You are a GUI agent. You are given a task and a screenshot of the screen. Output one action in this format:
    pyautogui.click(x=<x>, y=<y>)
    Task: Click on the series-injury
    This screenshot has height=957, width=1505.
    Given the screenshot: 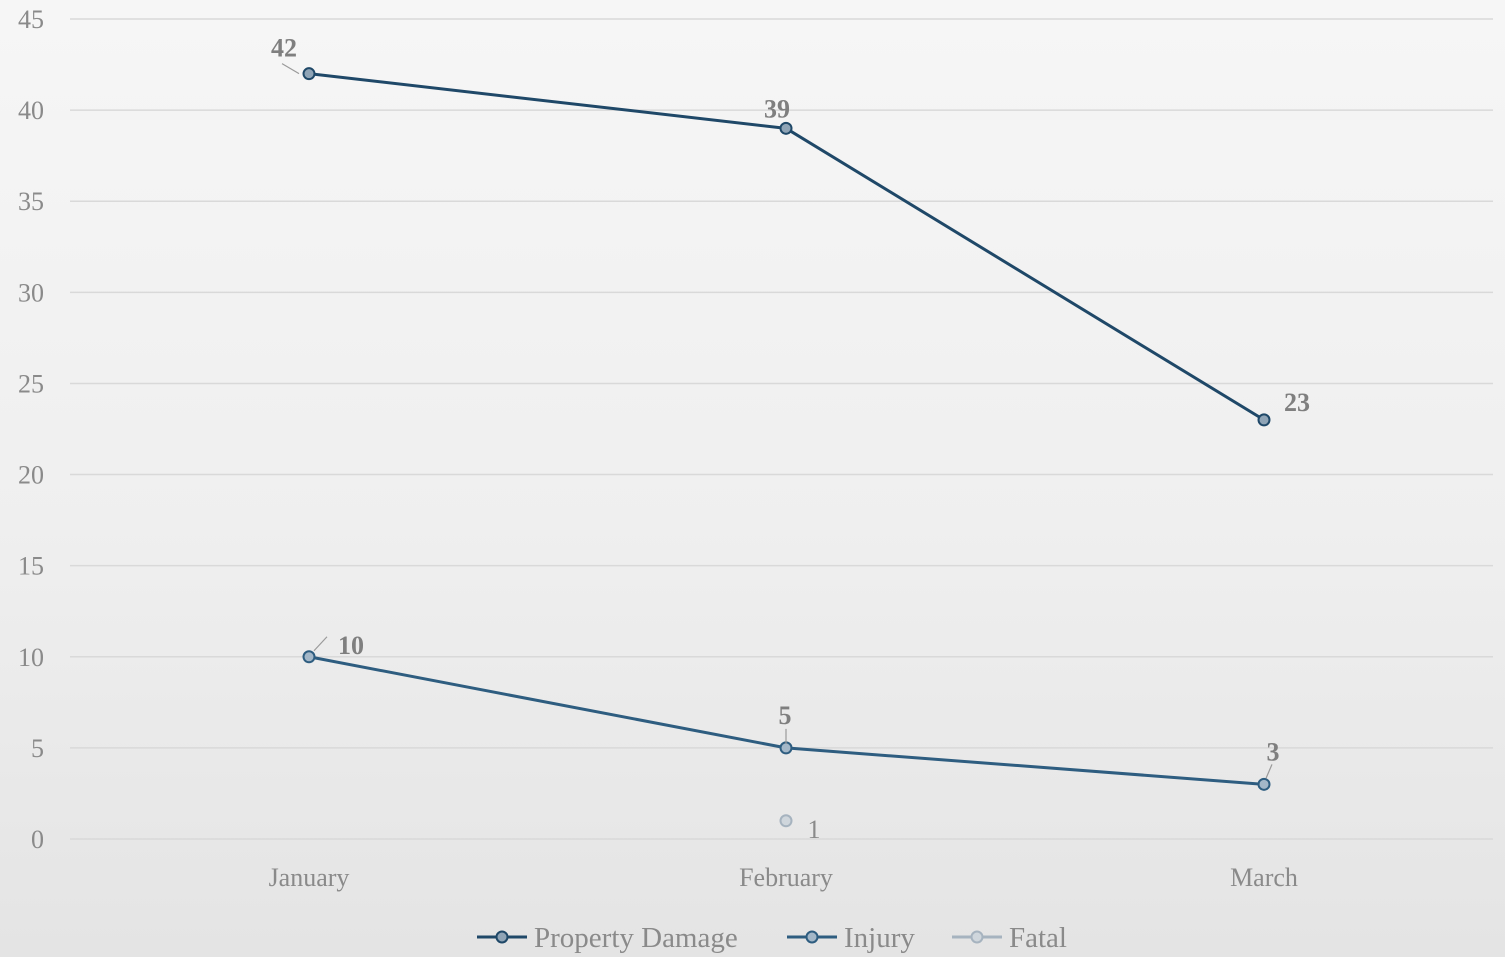 What is the action you would take?
    pyautogui.click(x=786, y=720)
    